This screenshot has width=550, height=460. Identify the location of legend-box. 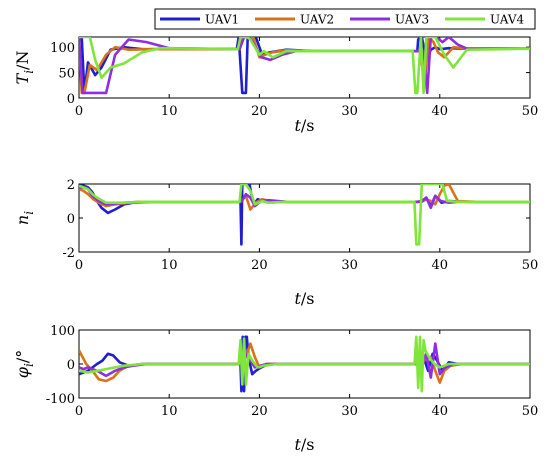
(345, 19).